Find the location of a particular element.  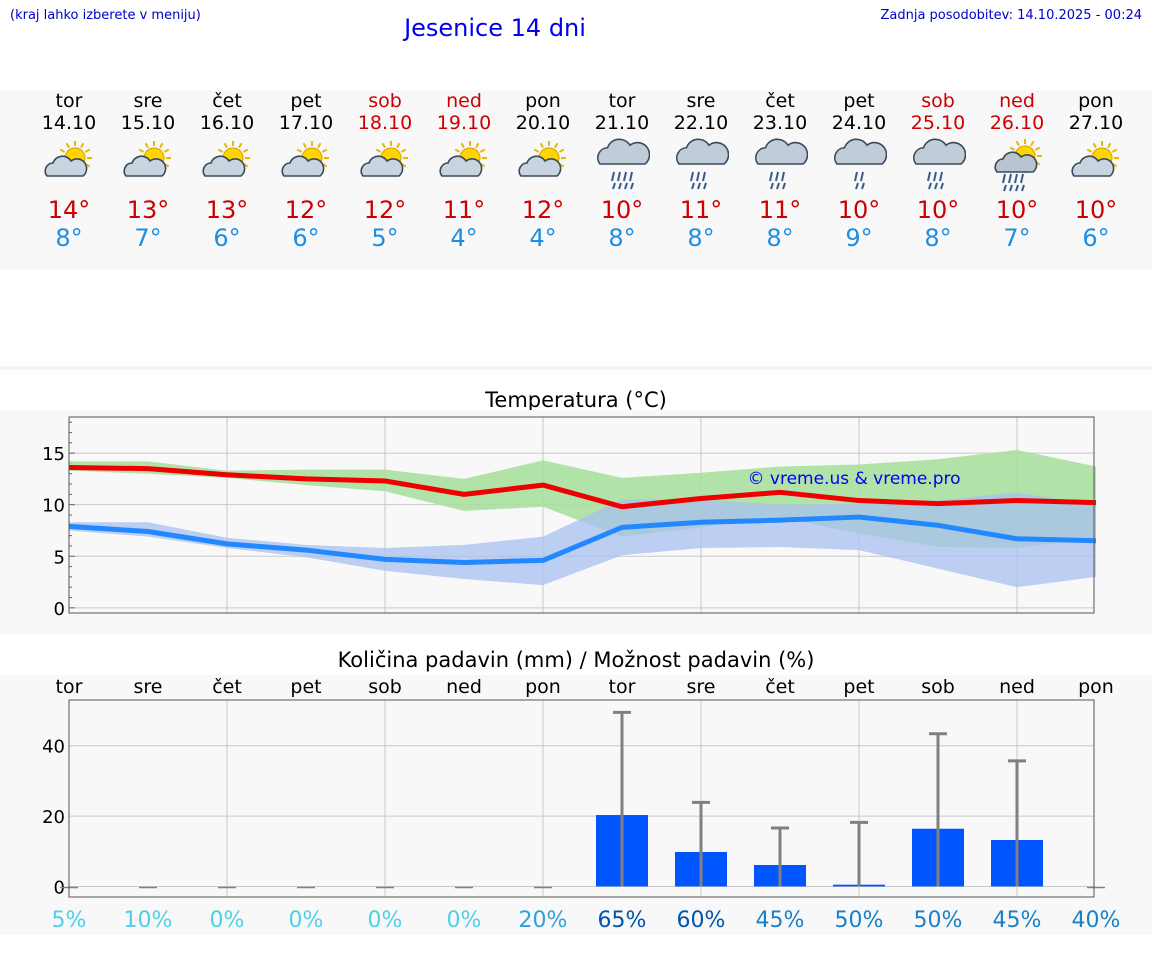

y-tick-label: 20 is located at coordinates (53, 817).